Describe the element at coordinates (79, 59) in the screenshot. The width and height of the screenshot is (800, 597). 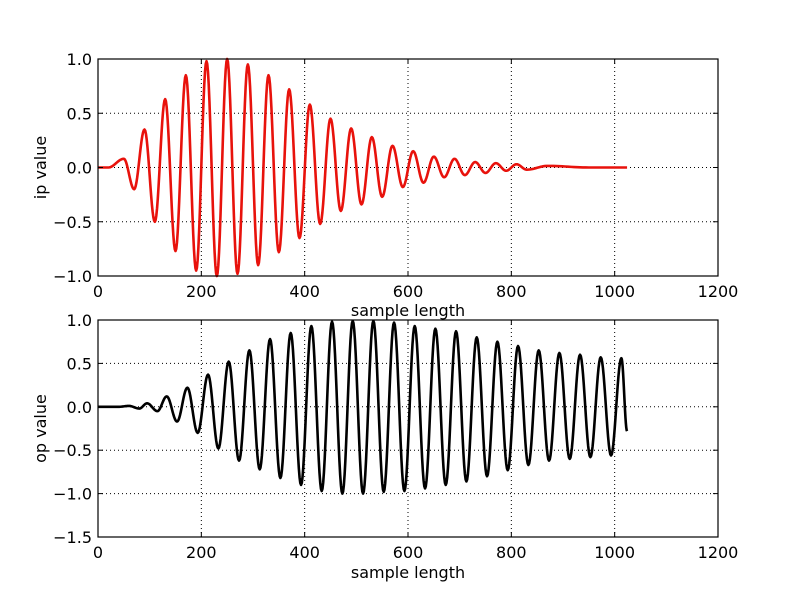
I see `ip-y-tick-label: 1.0` at that location.